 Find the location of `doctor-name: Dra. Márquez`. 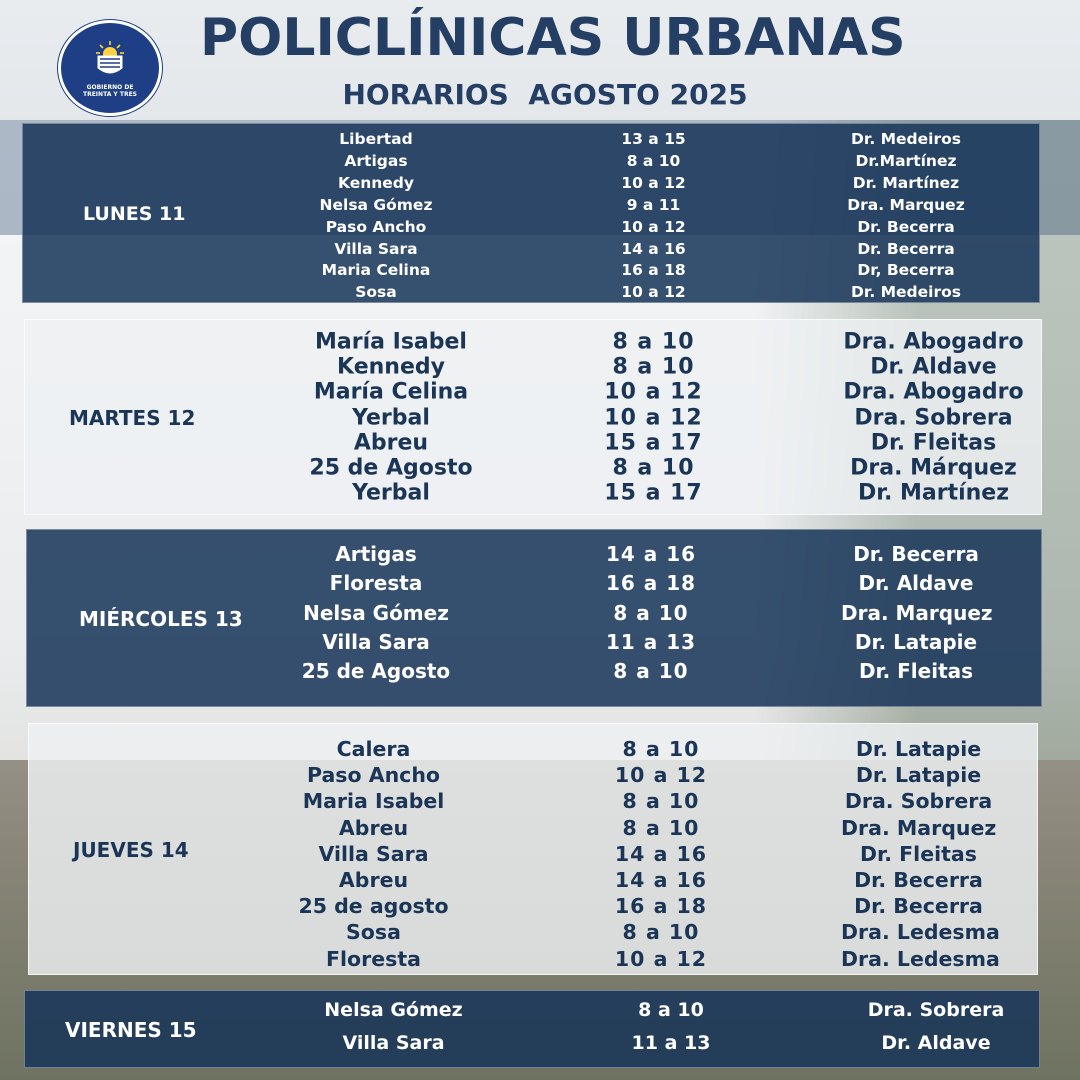

doctor-name: Dra. Márquez is located at coordinates (933, 468).